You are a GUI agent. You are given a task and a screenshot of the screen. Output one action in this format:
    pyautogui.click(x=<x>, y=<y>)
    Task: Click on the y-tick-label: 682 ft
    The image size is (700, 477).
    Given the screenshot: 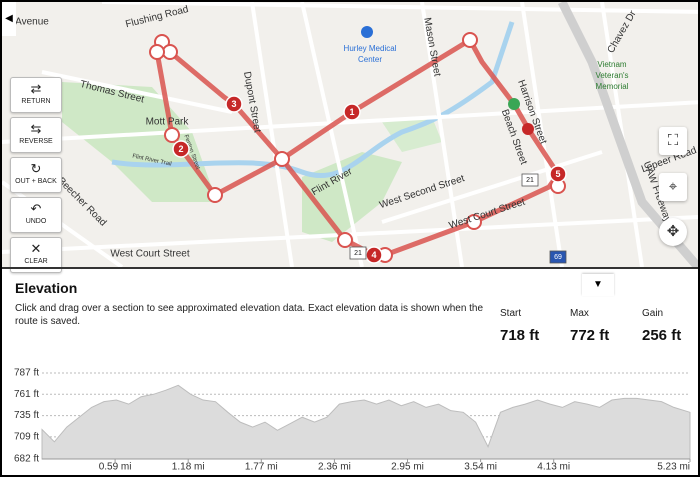 What is the action you would take?
    pyautogui.click(x=26, y=459)
    